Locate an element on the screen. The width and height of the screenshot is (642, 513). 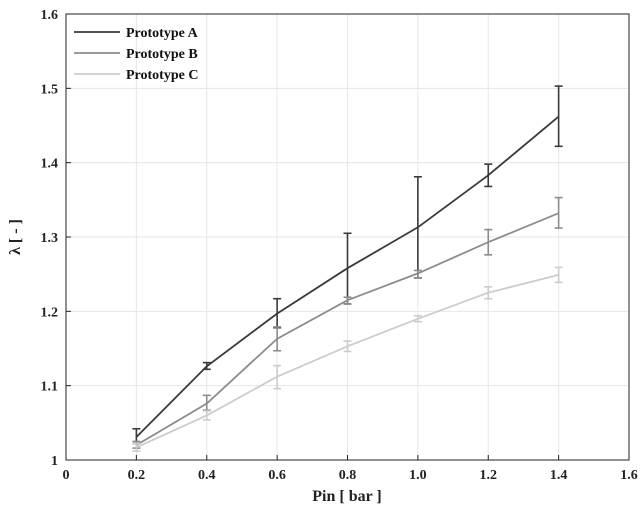
x-tick-label: 0.8 is located at coordinates (348, 475).